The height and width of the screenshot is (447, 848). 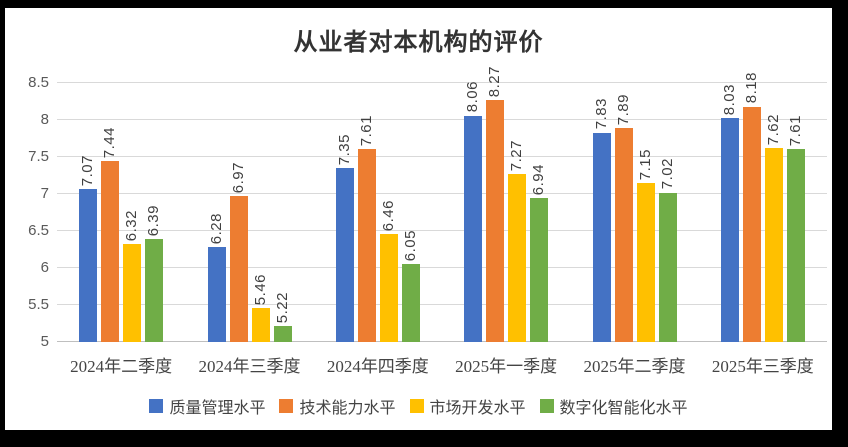 What do you see at coordinates (773, 245) in the screenshot?
I see `bar-市场开发水平-2025年三季度` at bounding box center [773, 245].